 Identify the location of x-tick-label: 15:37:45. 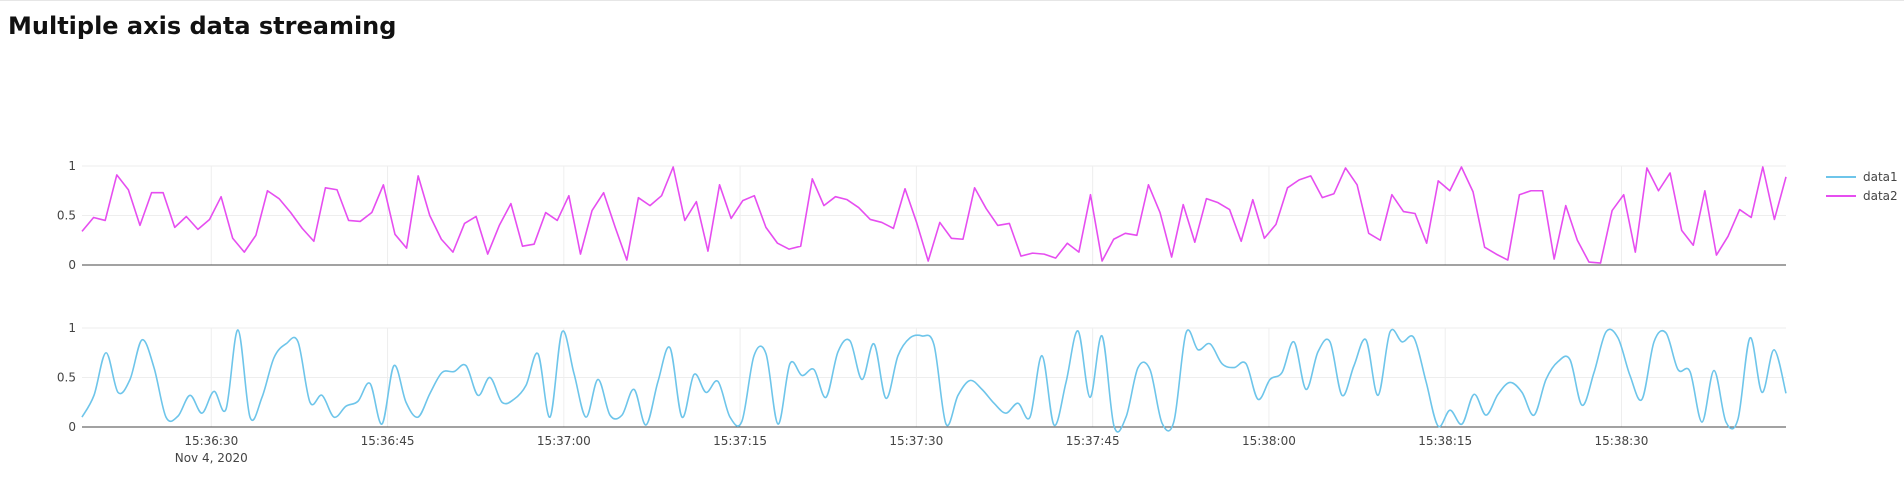
(1093, 441).